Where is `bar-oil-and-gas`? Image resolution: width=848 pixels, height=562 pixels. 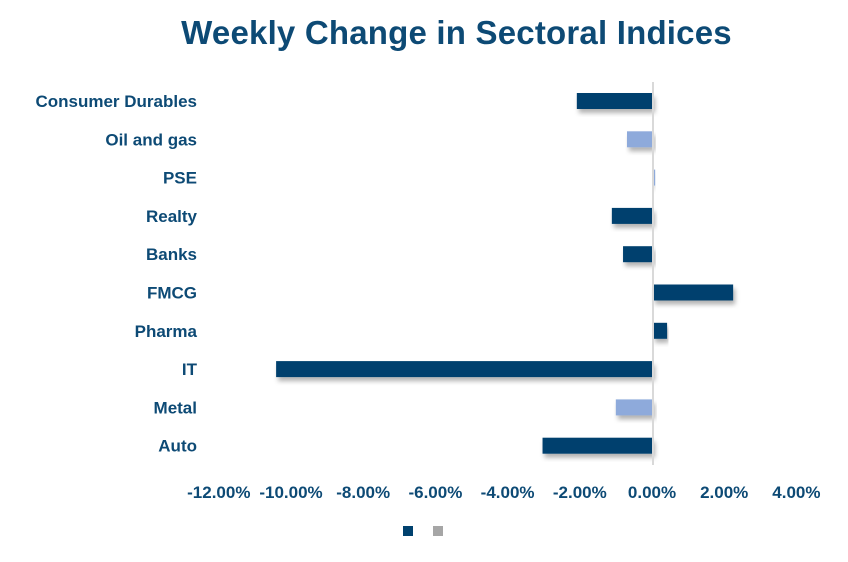
bar-oil-and-gas is located at coordinates (640, 139).